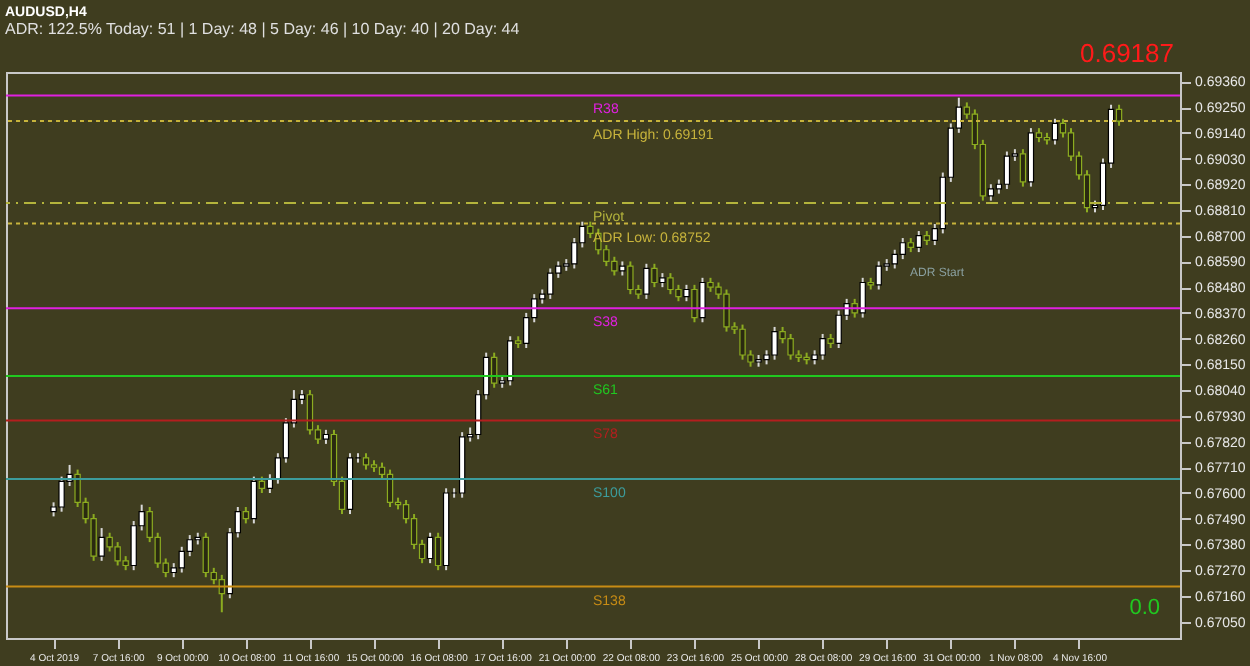 This screenshot has height=666, width=1250. What do you see at coordinates (1144, 608) in the screenshot?
I see `text: 0.0` at bounding box center [1144, 608].